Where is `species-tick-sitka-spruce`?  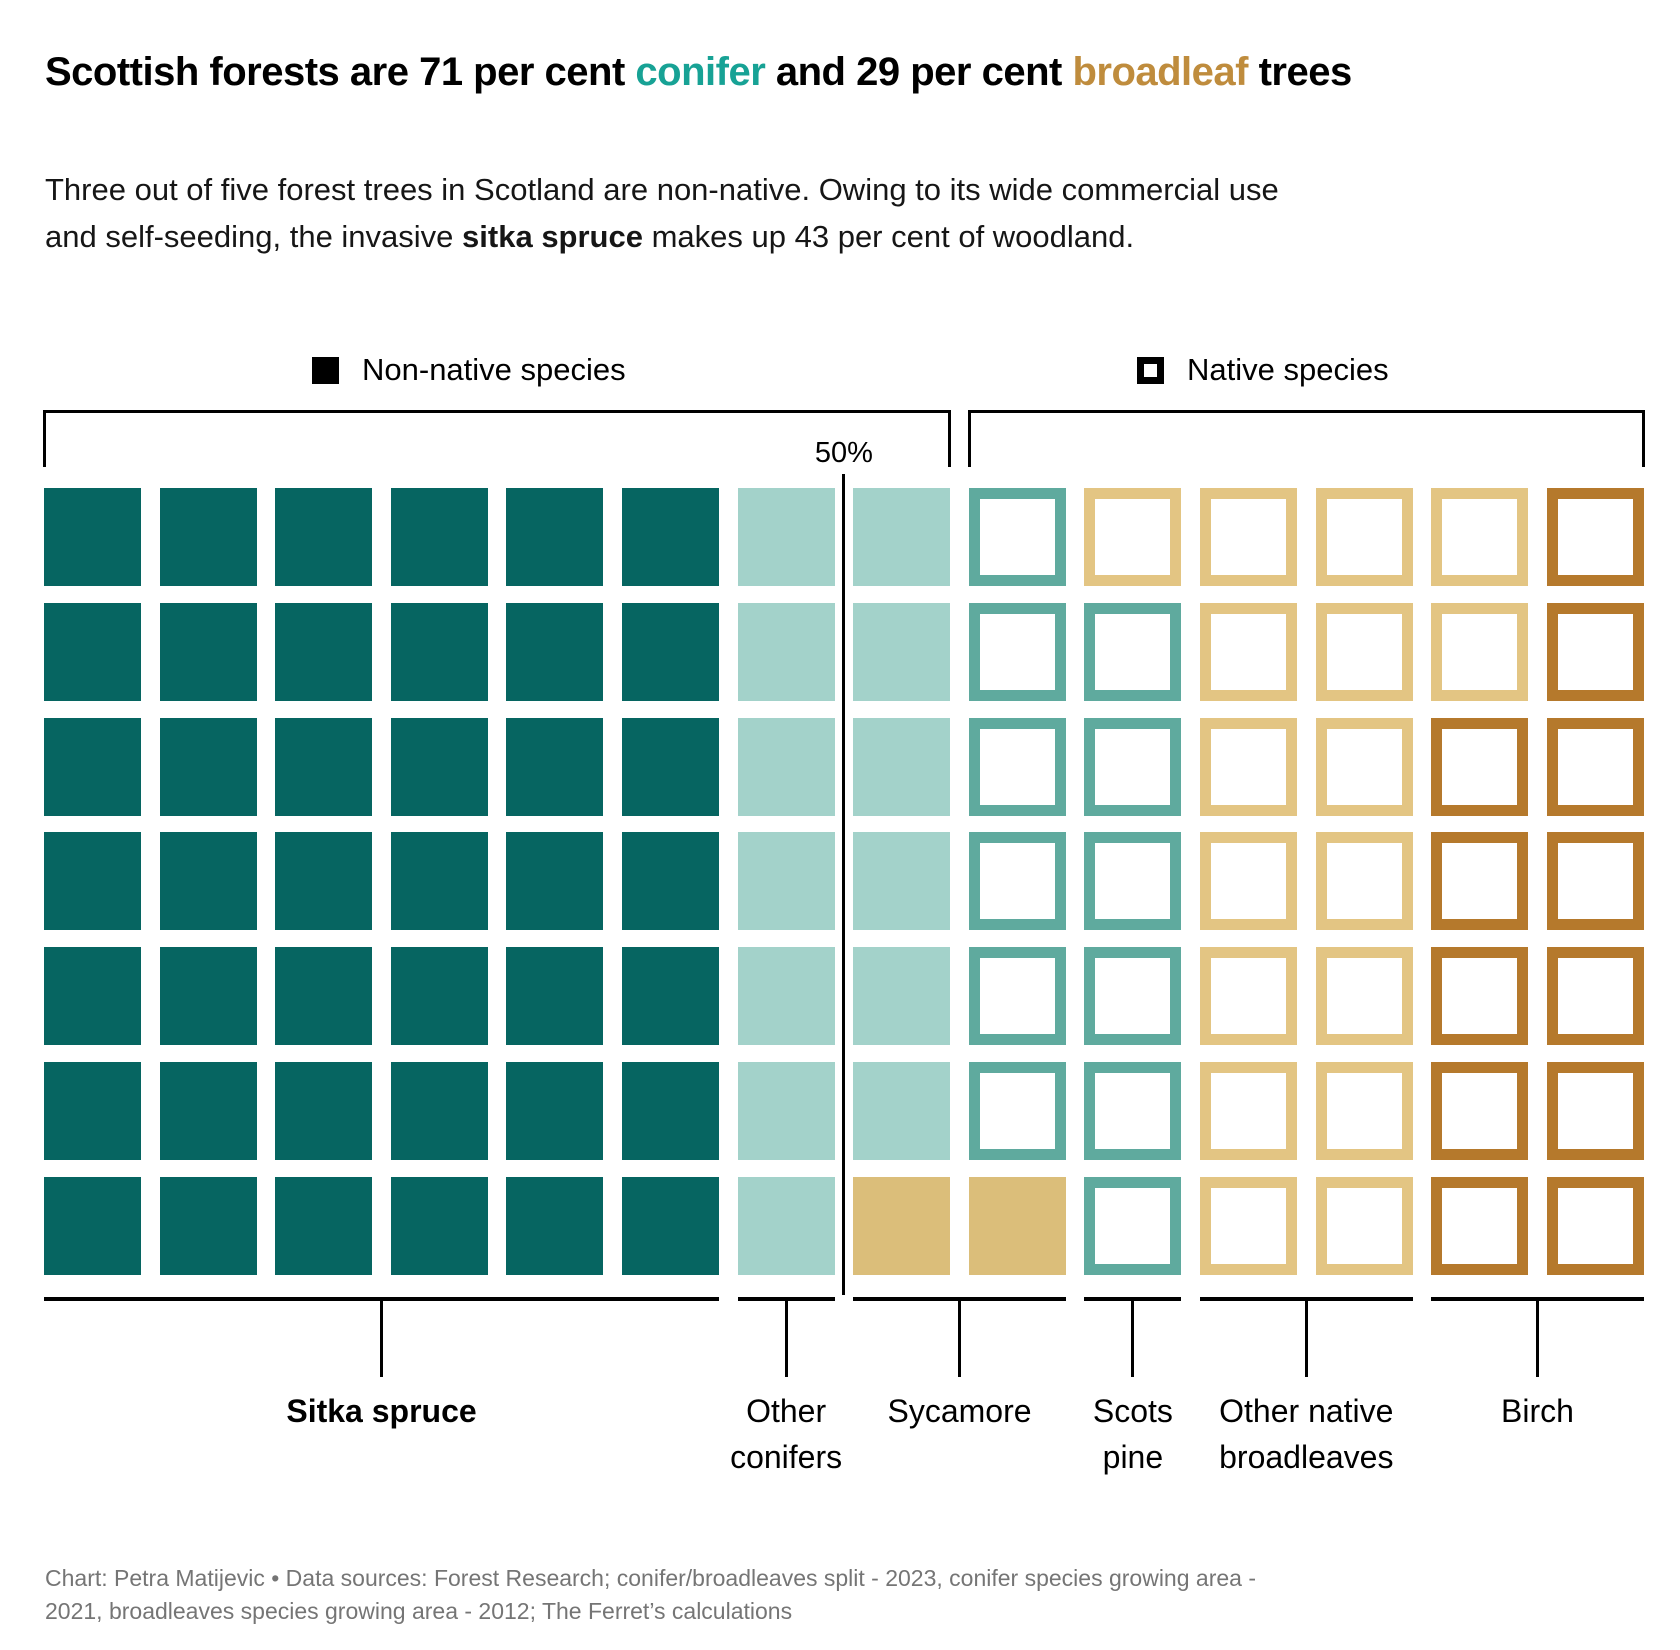 species-tick-sitka-spruce is located at coordinates (381, 1337).